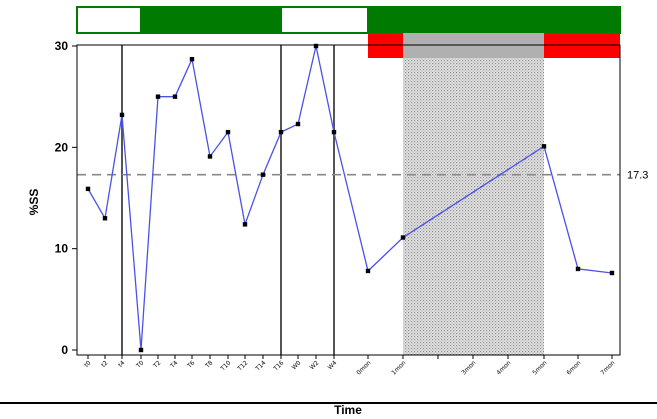 This screenshot has width=657, height=419. I want to click on x-tick-label: T10, so click(226, 366).